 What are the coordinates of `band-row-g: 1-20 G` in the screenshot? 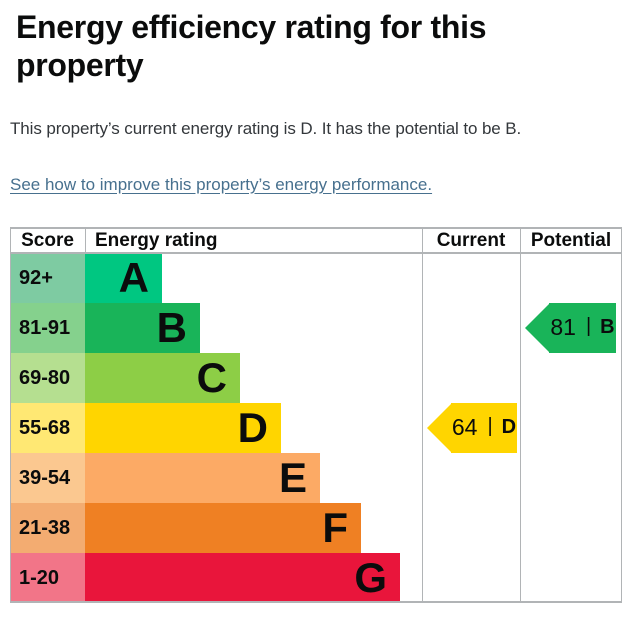 It's located at (205, 577).